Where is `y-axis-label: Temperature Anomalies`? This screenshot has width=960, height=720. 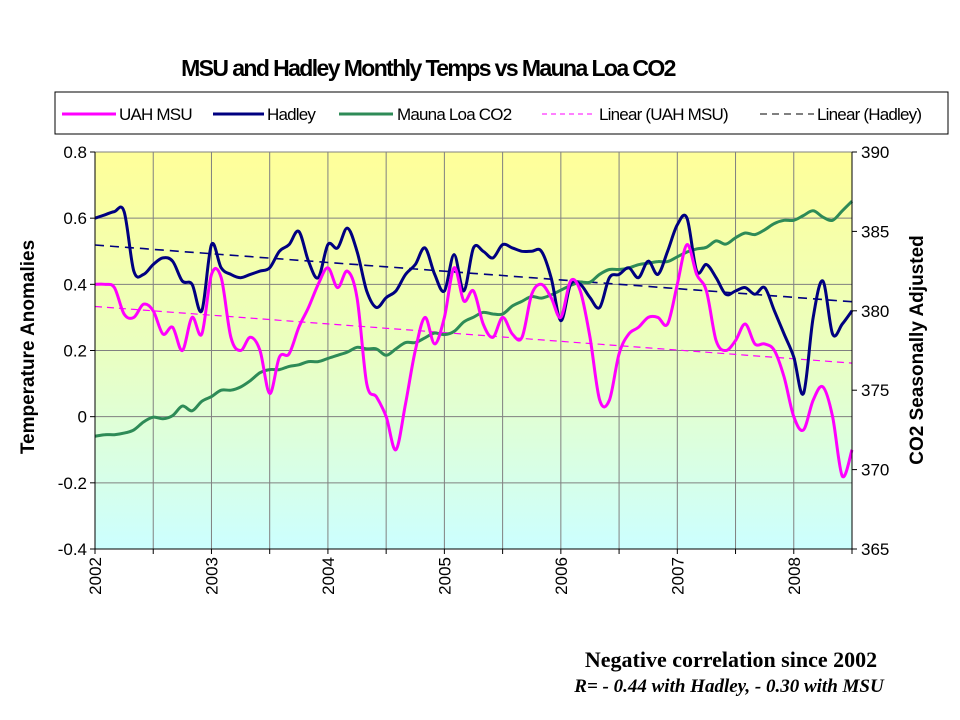
y-axis-label: Temperature Anomalies is located at coordinates (28, 347).